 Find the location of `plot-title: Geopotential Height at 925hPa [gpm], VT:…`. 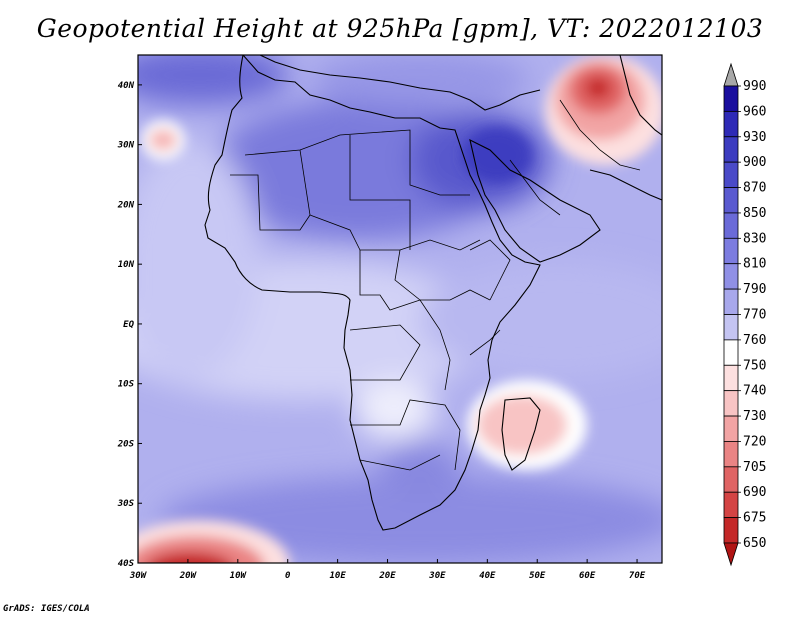

plot-title: Geopotential Height at 925hPa [gpm], VT:… is located at coordinates (400, 28).